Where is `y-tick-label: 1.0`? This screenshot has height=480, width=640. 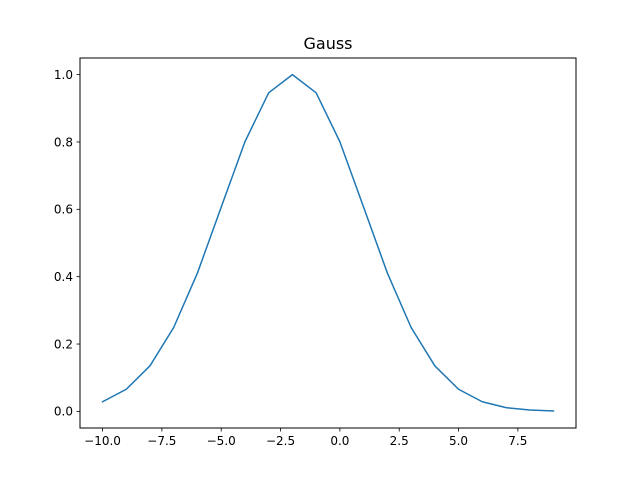 y-tick-label: 1.0 is located at coordinates (63, 75).